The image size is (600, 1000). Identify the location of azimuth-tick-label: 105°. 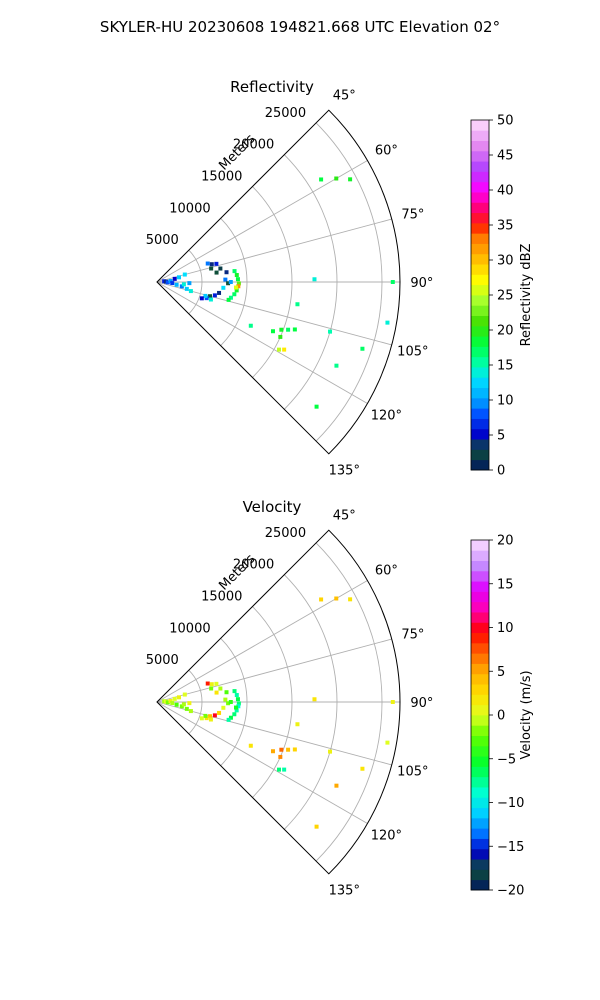
(412, 772).